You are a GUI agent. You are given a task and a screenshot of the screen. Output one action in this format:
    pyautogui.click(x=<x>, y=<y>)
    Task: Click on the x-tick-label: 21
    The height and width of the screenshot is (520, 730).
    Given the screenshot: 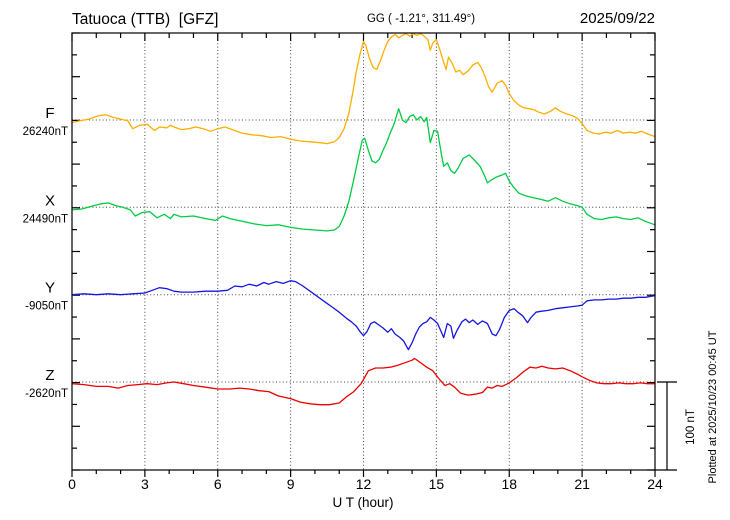 What is the action you would take?
    pyautogui.click(x=582, y=484)
    